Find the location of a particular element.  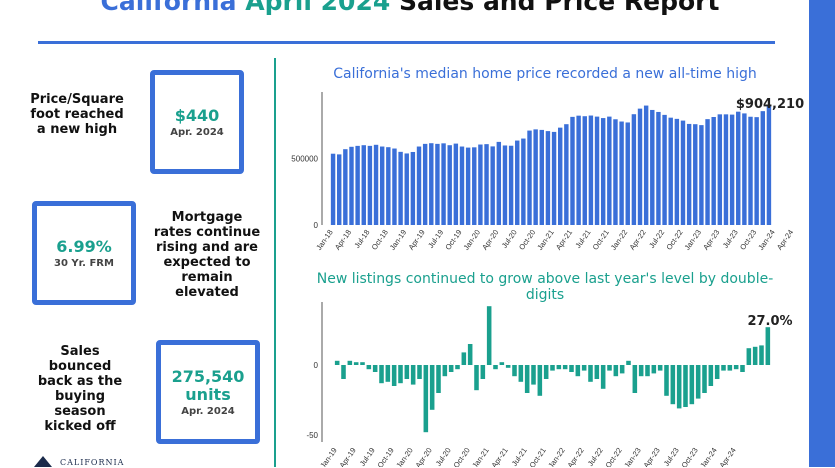

listings-y-tick-label: 0 is located at coordinates (316, 365).